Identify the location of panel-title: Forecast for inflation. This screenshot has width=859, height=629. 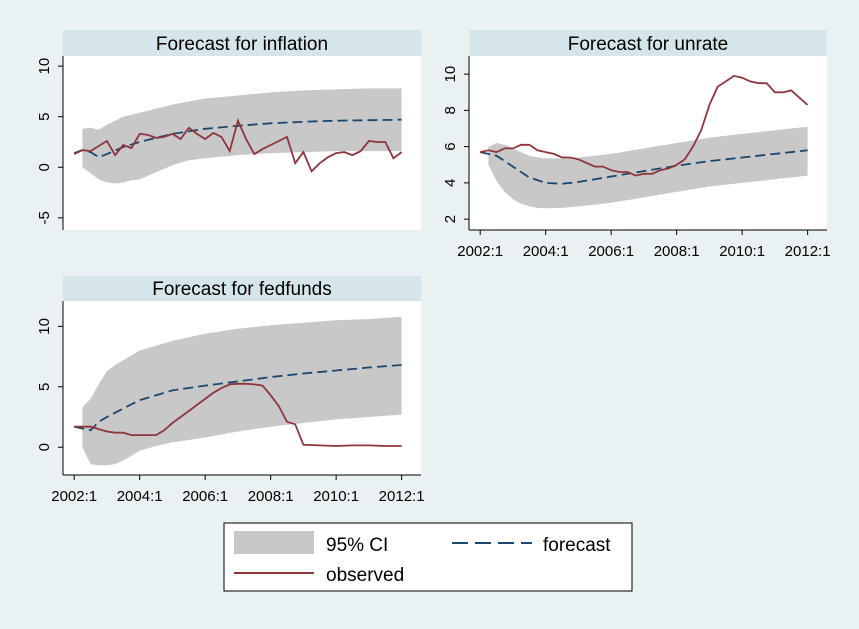
(242, 44).